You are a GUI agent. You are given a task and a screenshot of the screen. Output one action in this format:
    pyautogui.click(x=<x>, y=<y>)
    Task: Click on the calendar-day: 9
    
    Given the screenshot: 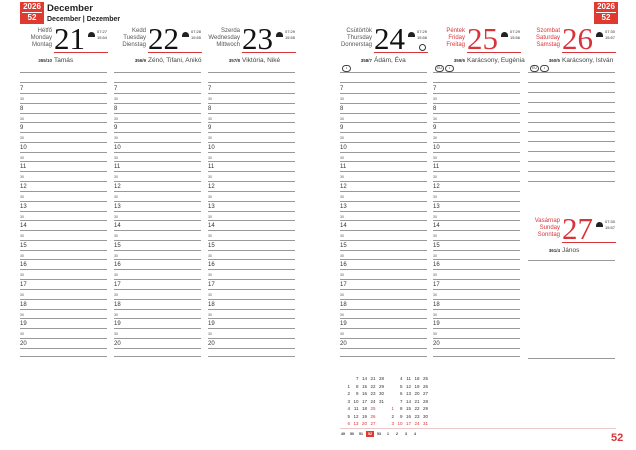 What is the action you would take?
    pyautogui.click(x=357, y=393)
    